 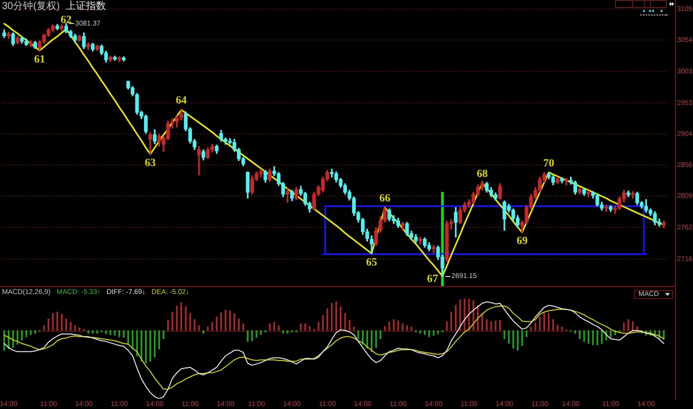 What do you see at coordinates (40, 59) in the screenshot?
I see `annotation: 61` at bounding box center [40, 59].